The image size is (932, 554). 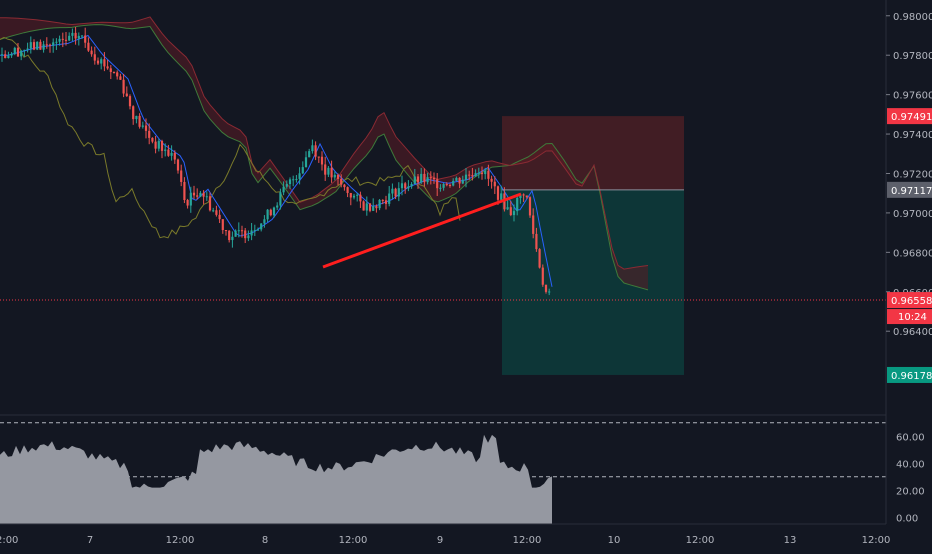 I want to click on price-tick-label: 0.97000, so click(x=912, y=214).